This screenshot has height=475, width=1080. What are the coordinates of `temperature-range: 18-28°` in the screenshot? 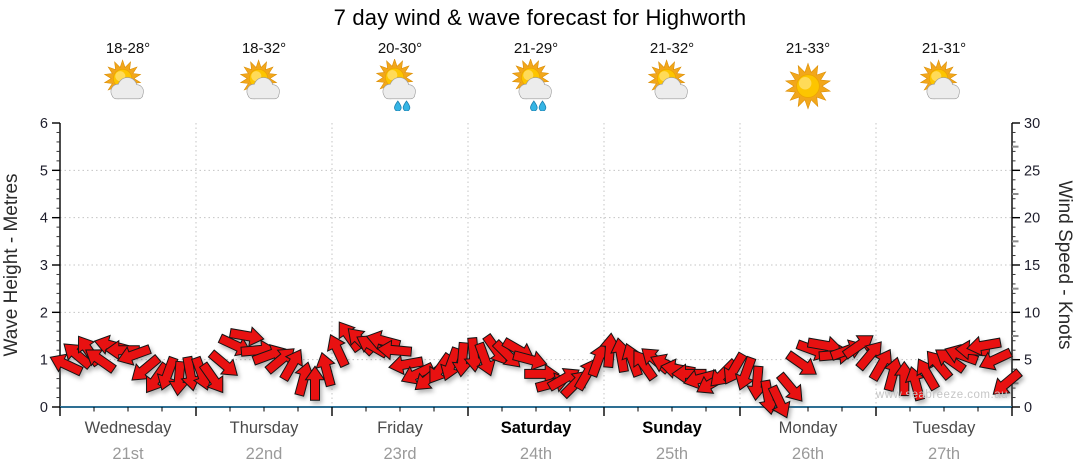 It's located at (128, 48).